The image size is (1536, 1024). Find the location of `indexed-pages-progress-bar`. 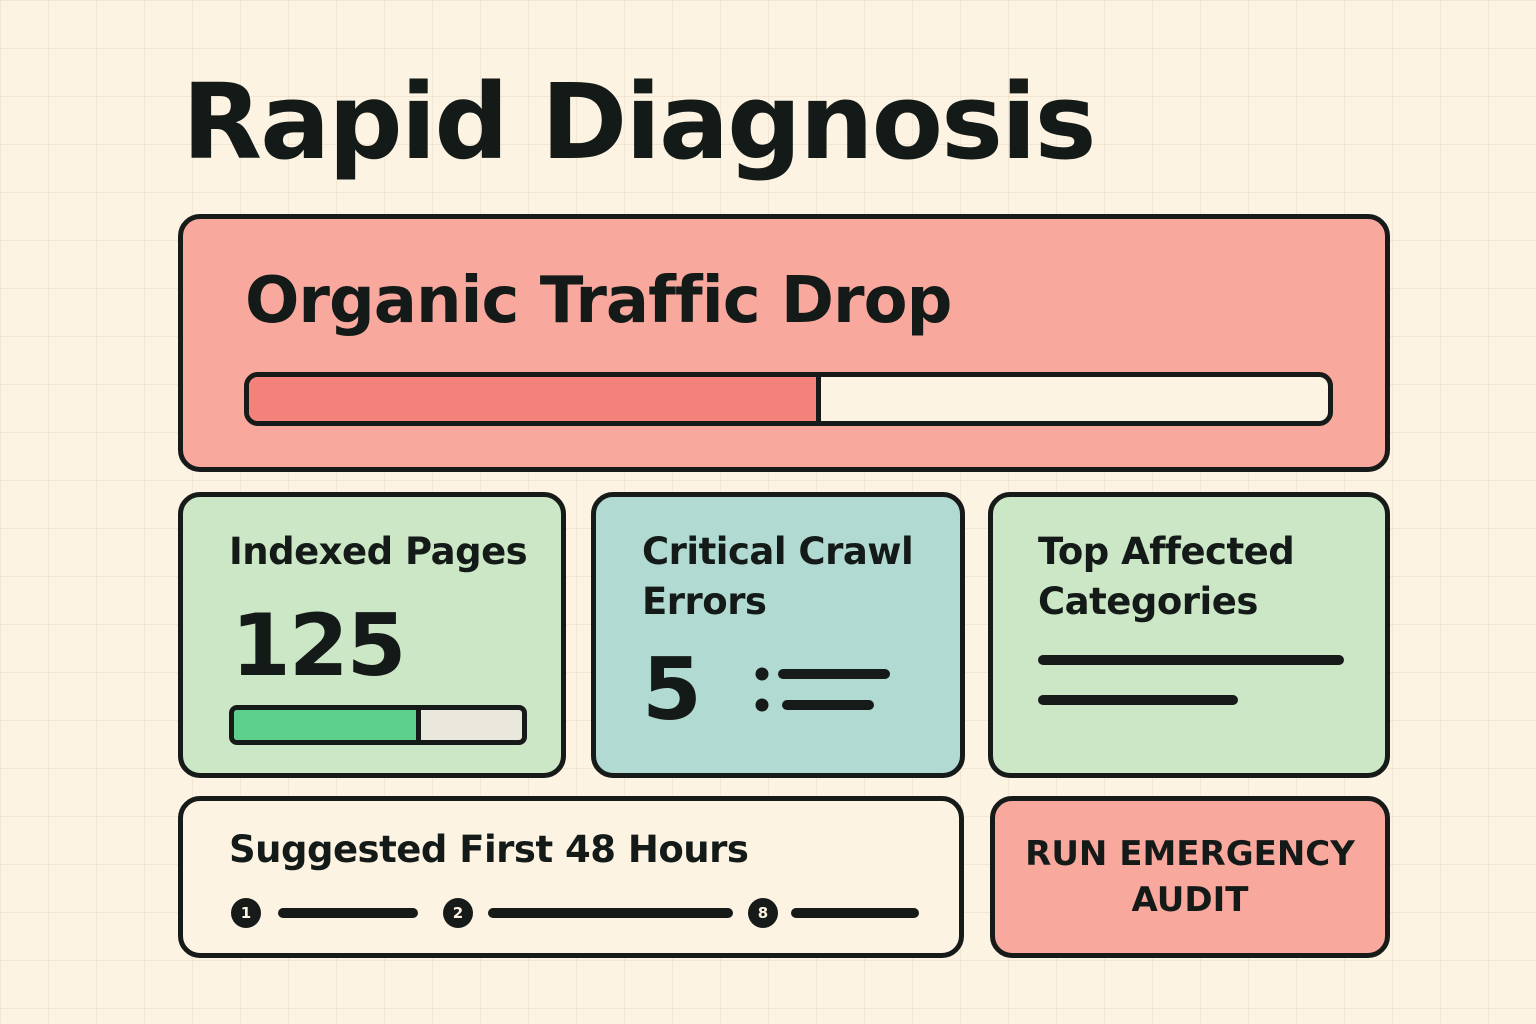

indexed-pages-progress-bar is located at coordinates (378, 725).